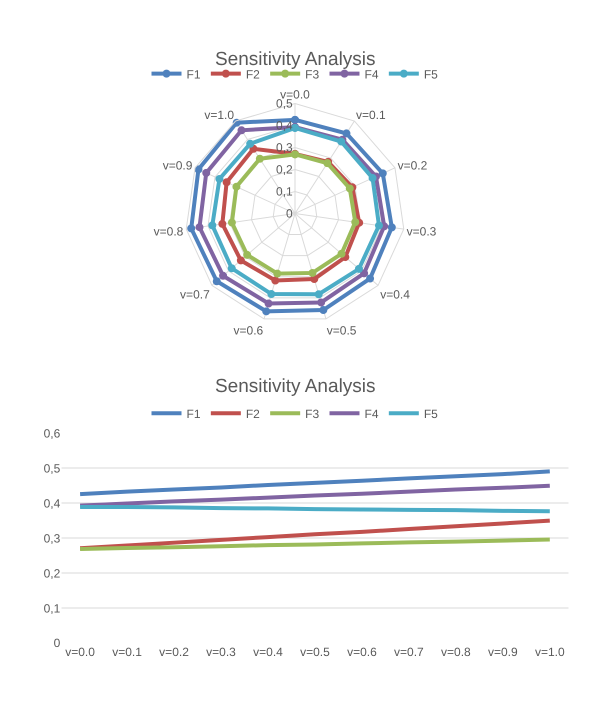 The width and height of the screenshot is (590, 713). Describe the element at coordinates (421, 231) in the screenshot. I see `spoke-label: v=0.3` at that location.